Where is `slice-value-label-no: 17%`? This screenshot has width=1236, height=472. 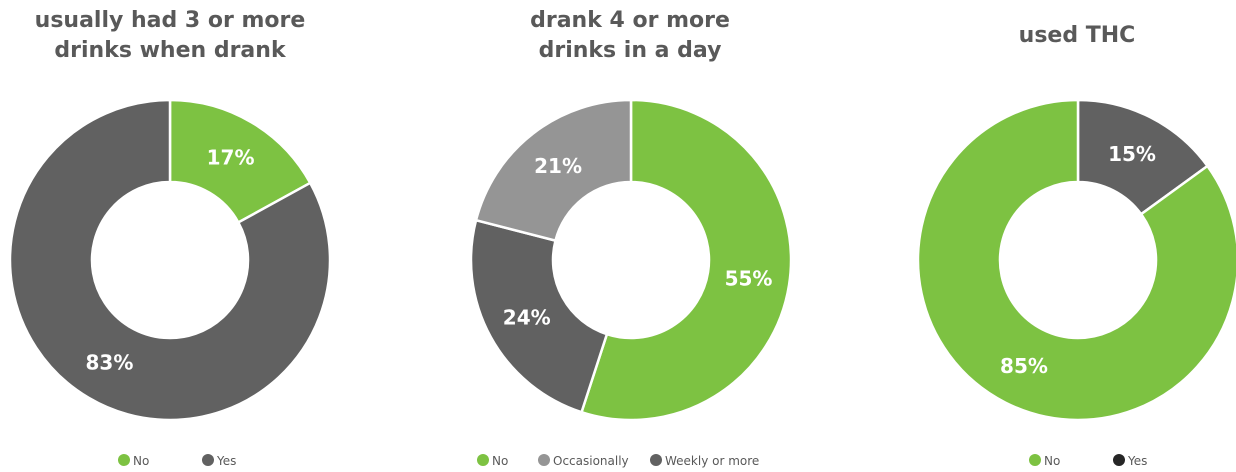 slice-value-label-no: 17% is located at coordinates (231, 158).